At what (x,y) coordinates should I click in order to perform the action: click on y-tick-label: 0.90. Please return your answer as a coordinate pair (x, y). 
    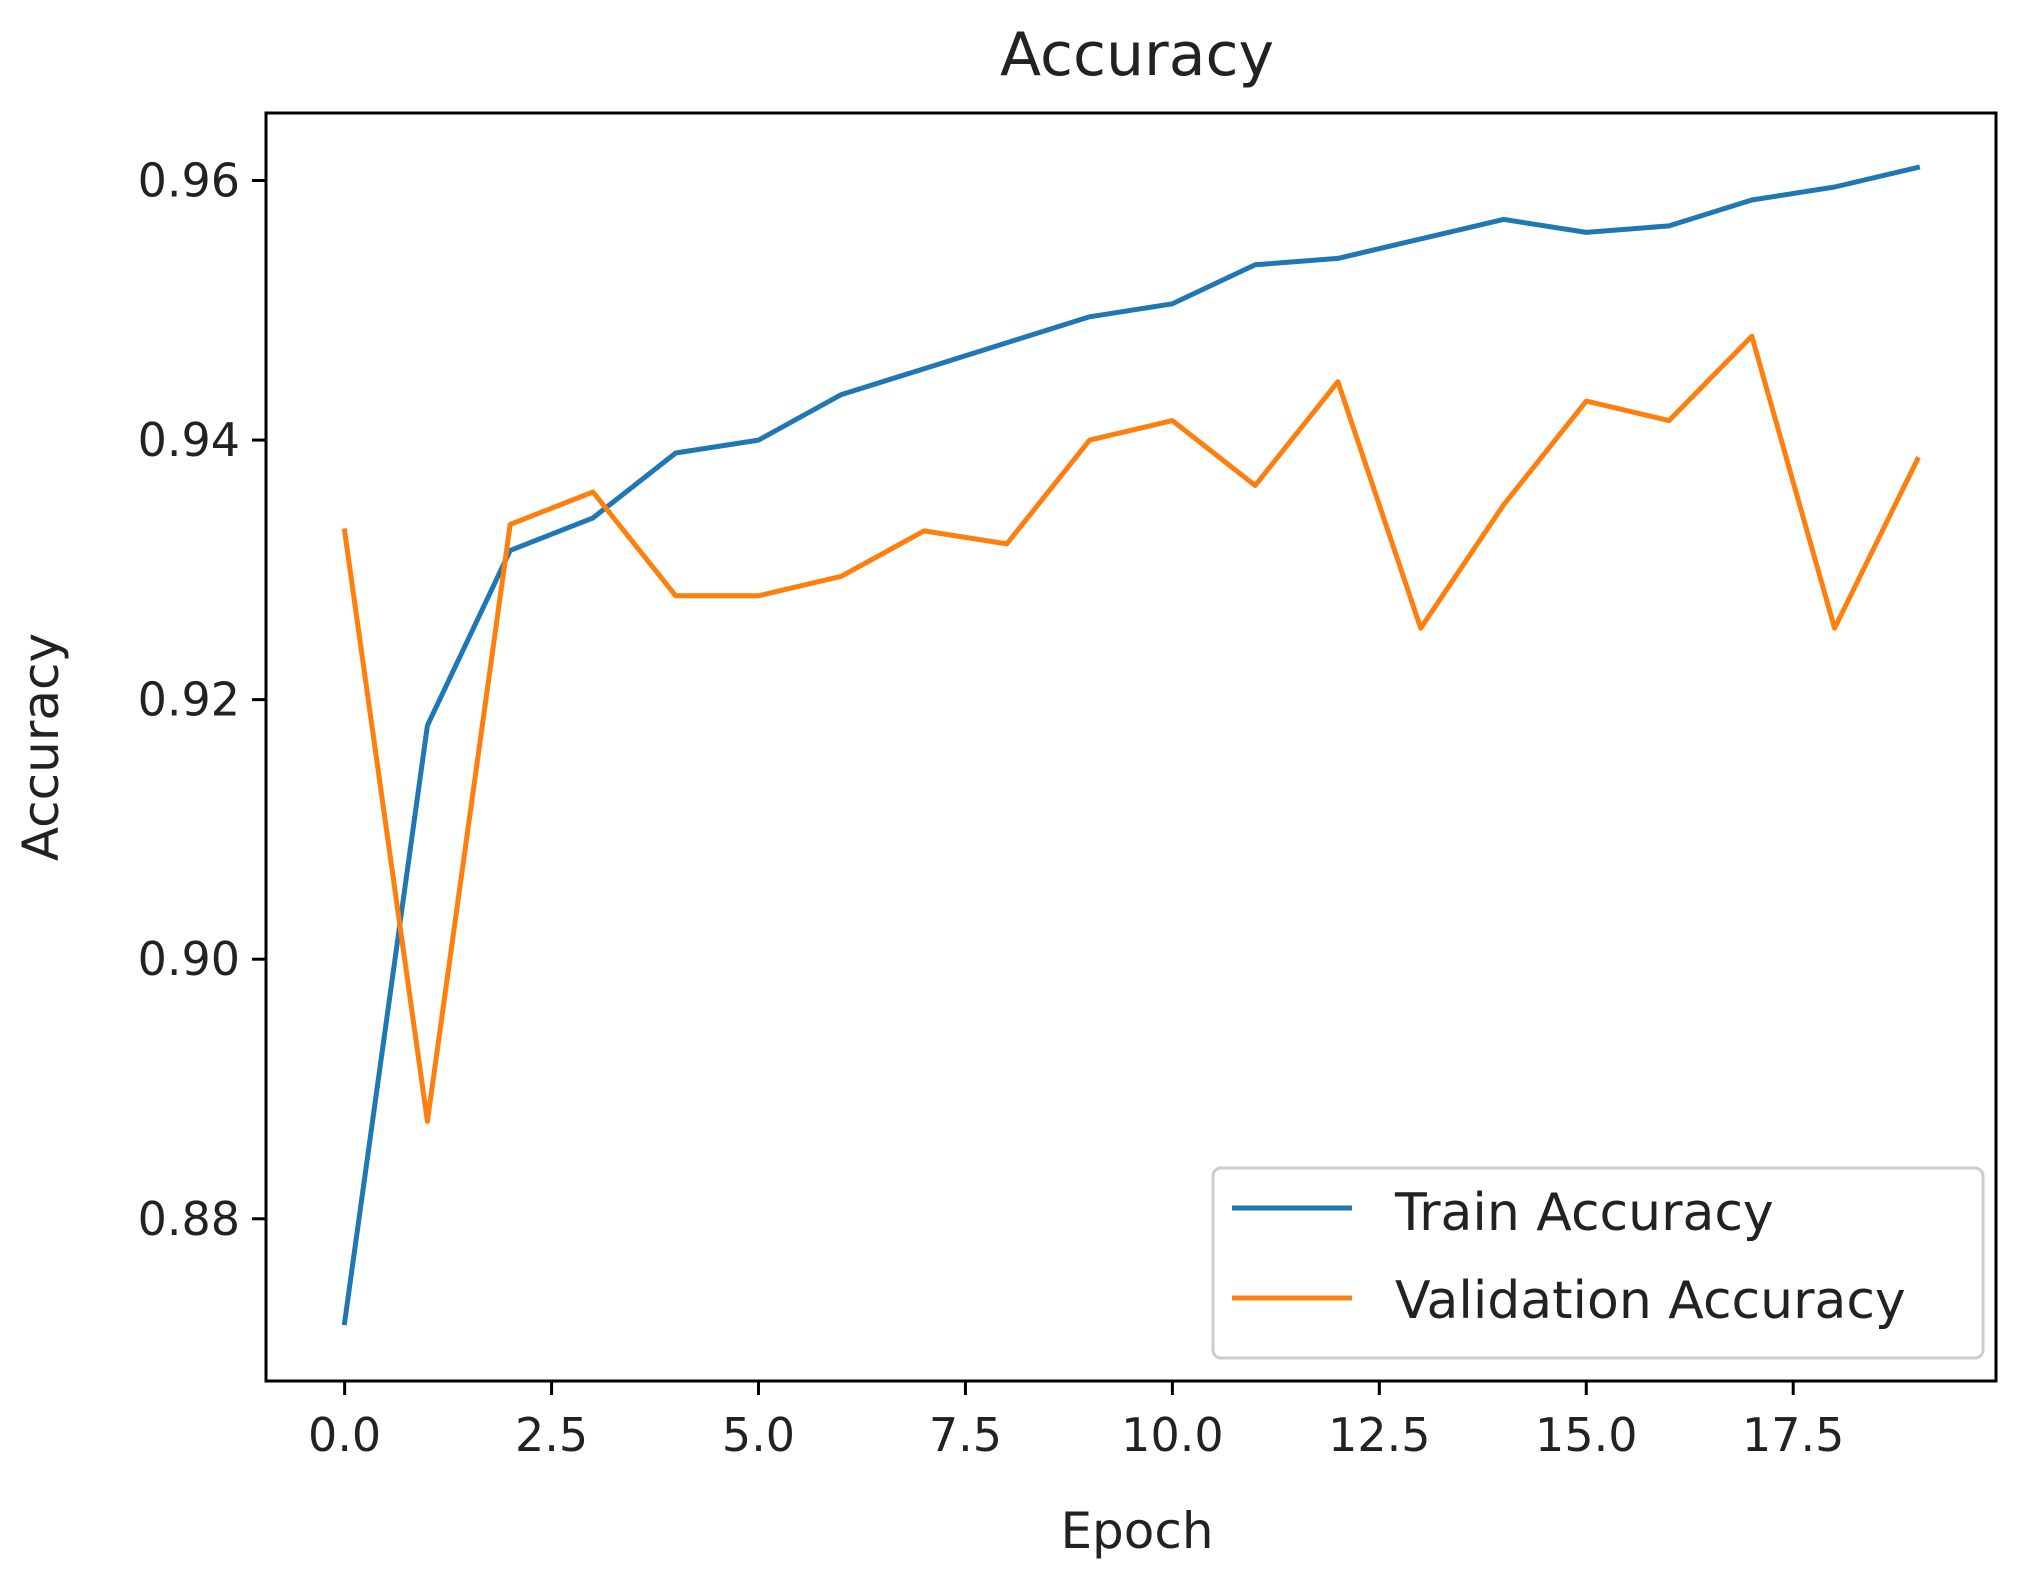
    Looking at the image, I should click on (189, 959).